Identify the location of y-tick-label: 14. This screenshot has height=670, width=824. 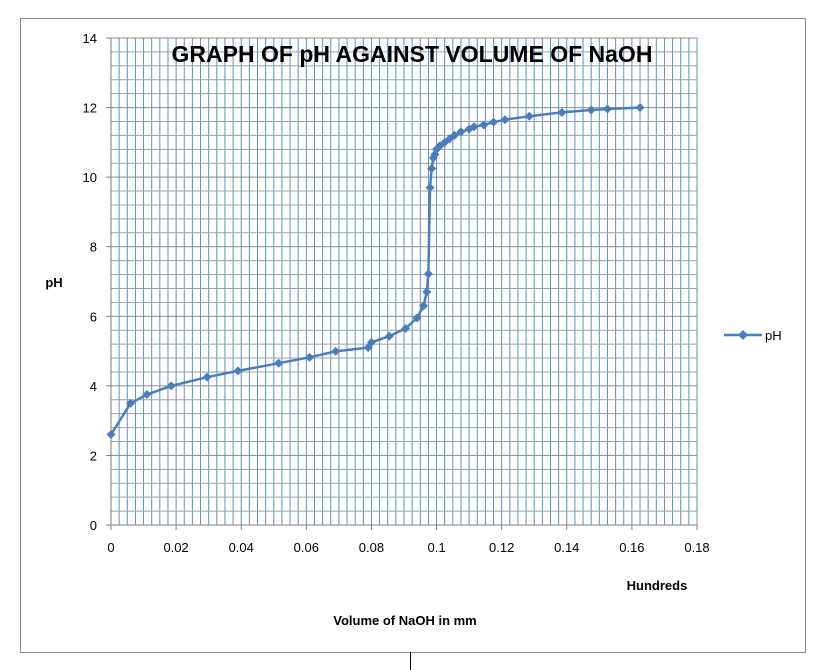
(90, 38).